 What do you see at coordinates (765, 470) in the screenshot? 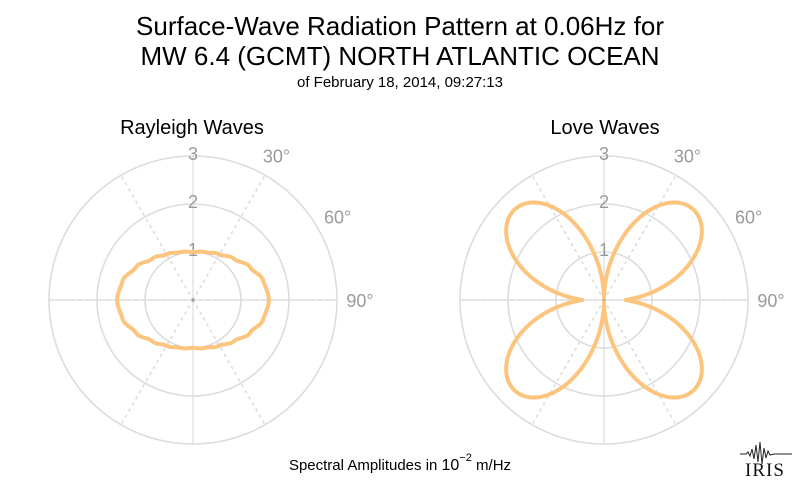
I see `iris-logo: IRIS` at bounding box center [765, 470].